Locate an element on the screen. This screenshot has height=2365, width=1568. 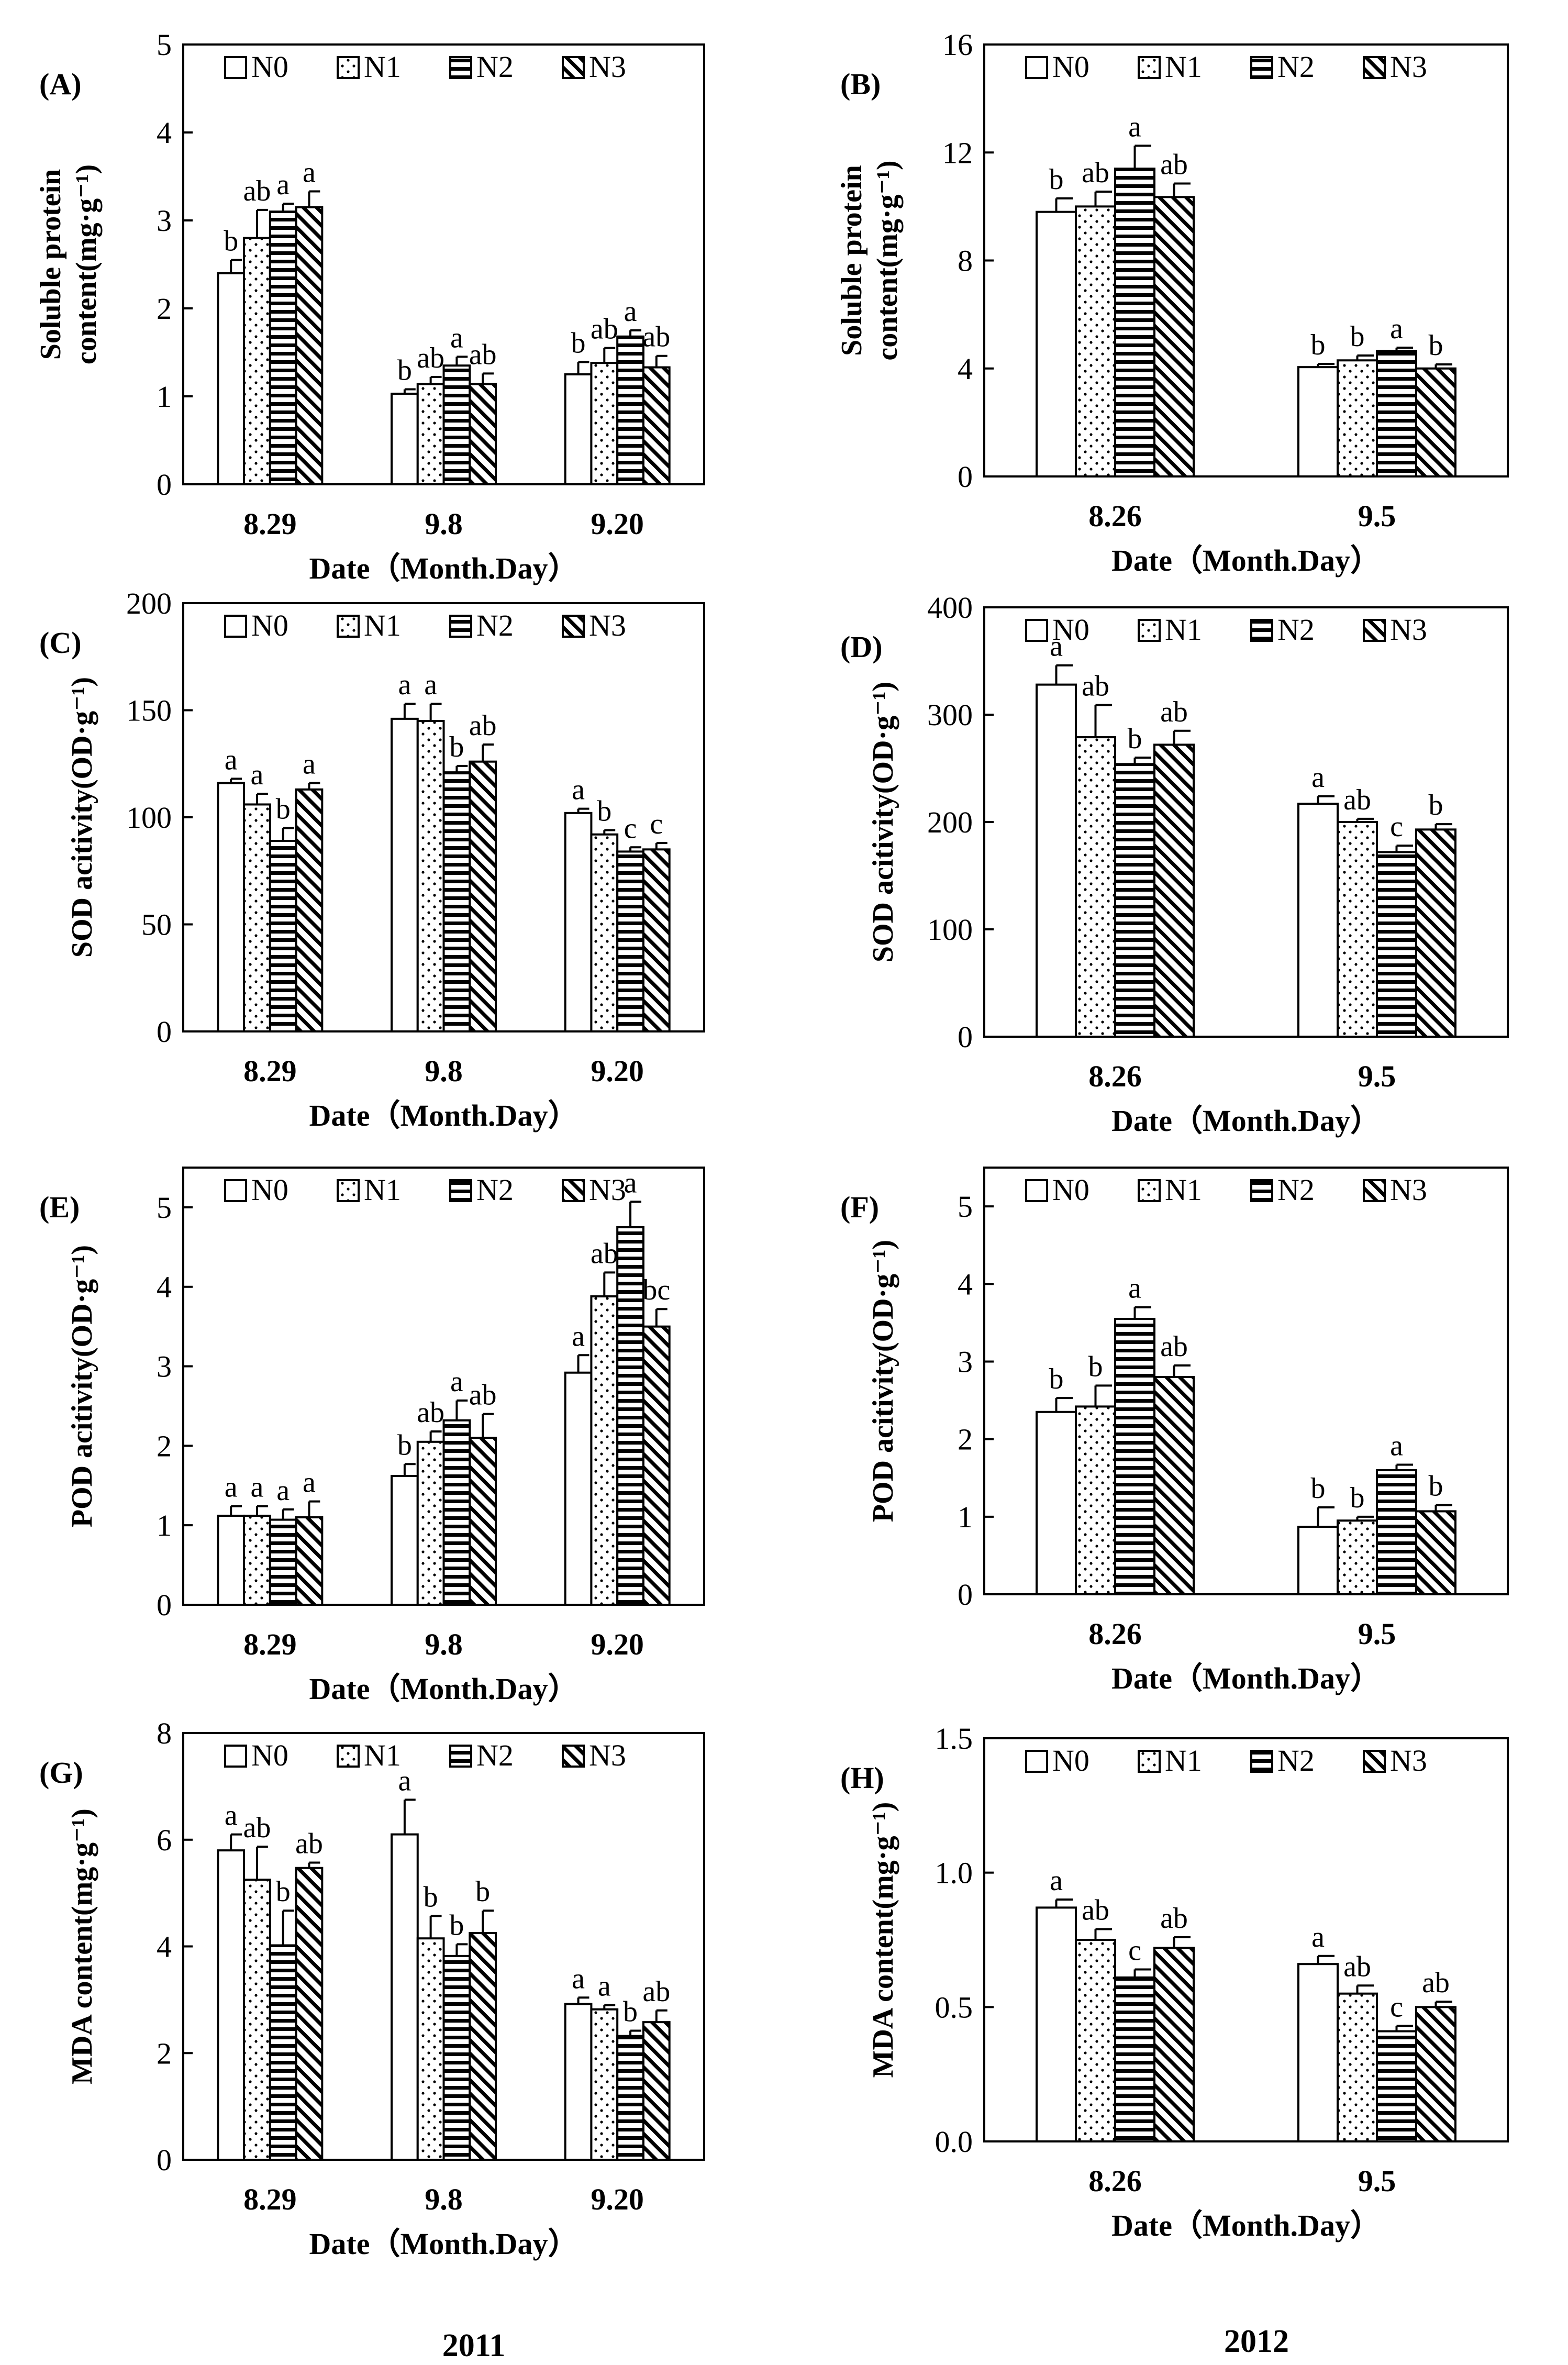
y-tick-label: 2 is located at coordinates (164, 309).